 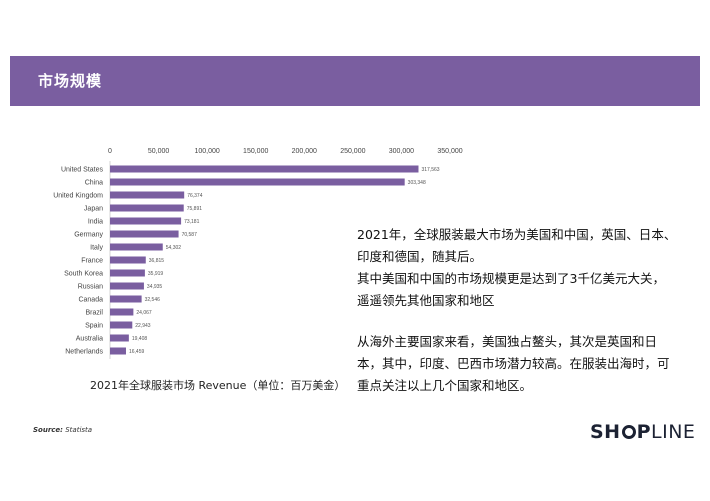 I want to click on data-label: 34,935, so click(x=155, y=287).